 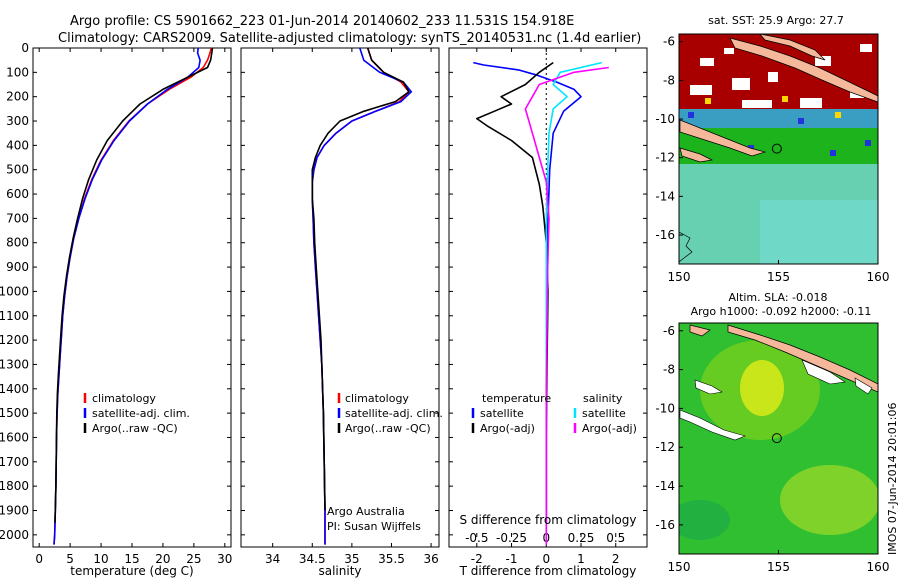 I want to click on x-tick-label-30: 30, so click(x=224, y=559).